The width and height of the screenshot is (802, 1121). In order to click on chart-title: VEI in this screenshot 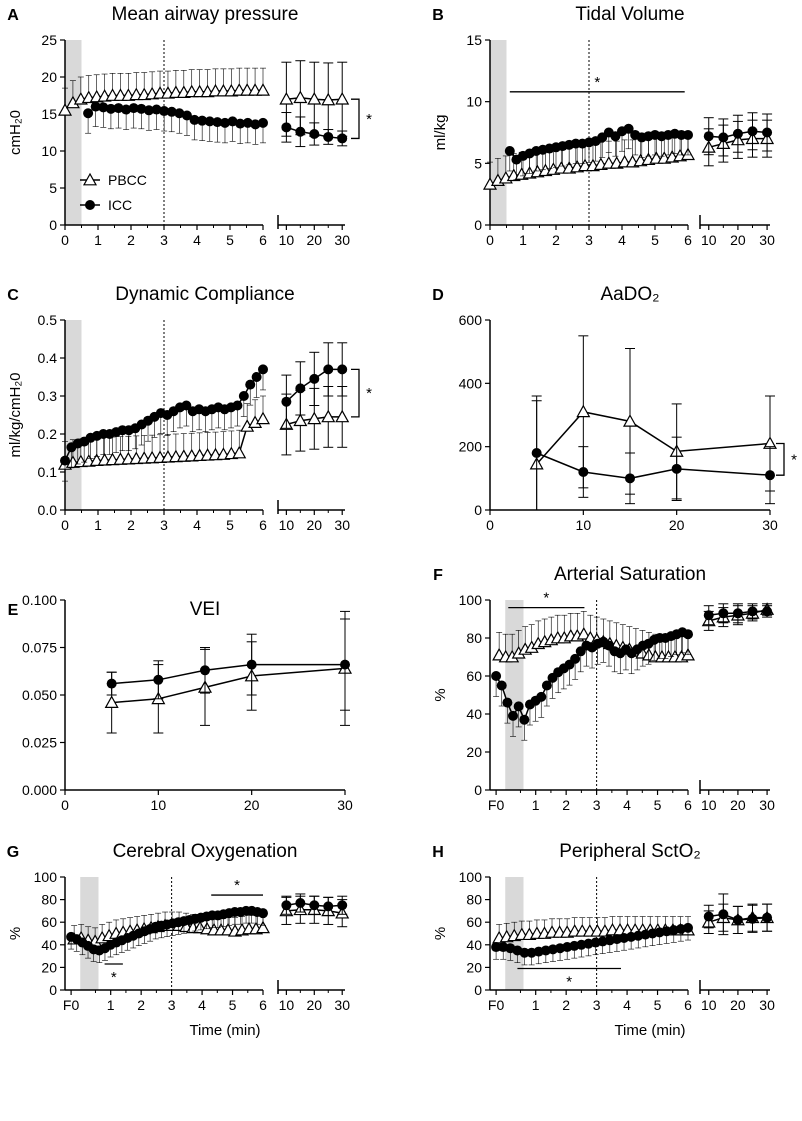, I will do `click(205, 609)`.